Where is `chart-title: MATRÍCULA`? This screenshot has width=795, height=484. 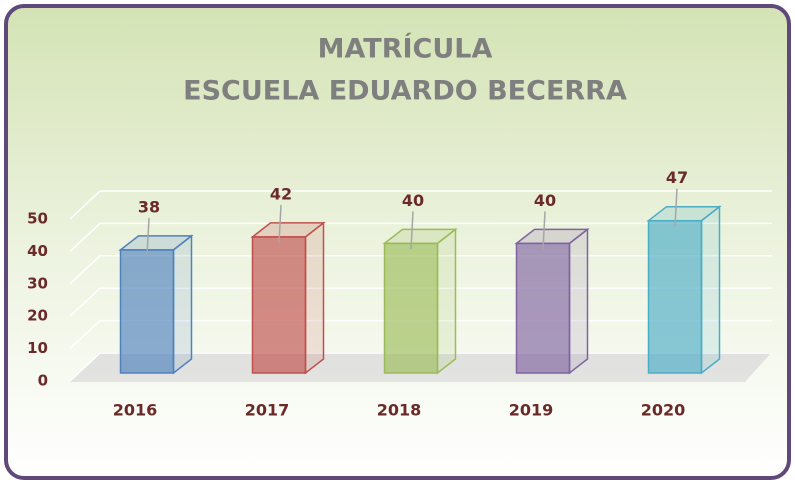 chart-title: MATRÍCULA is located at coordinates (405, 49).